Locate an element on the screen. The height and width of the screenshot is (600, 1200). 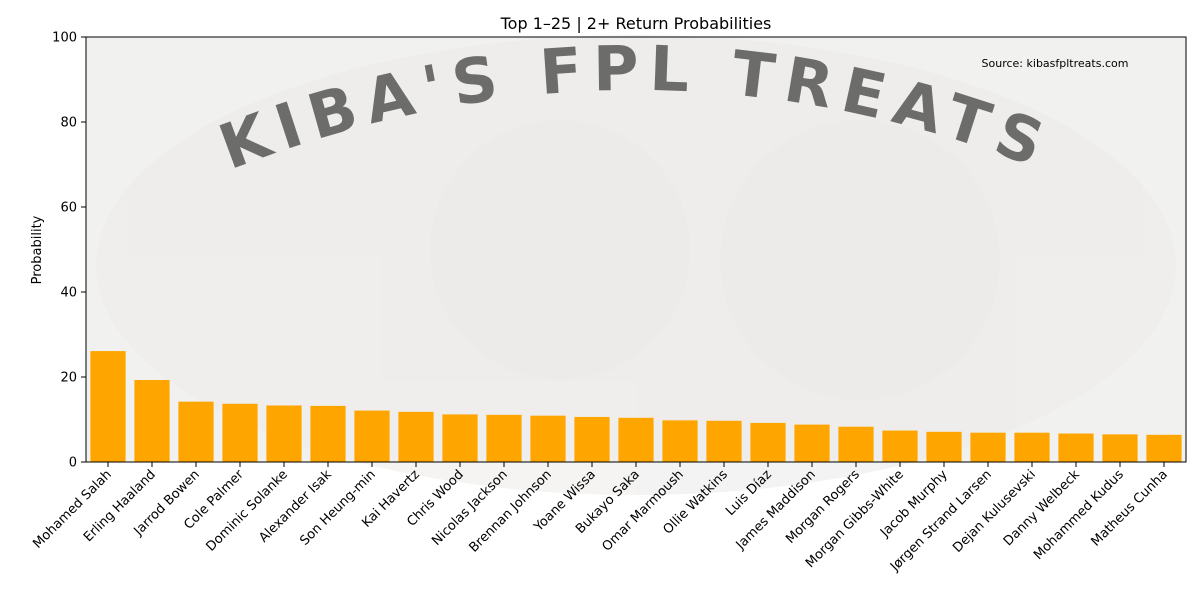
x-tick-label: Matheus Cunha is located at coordinates (1129, 508).